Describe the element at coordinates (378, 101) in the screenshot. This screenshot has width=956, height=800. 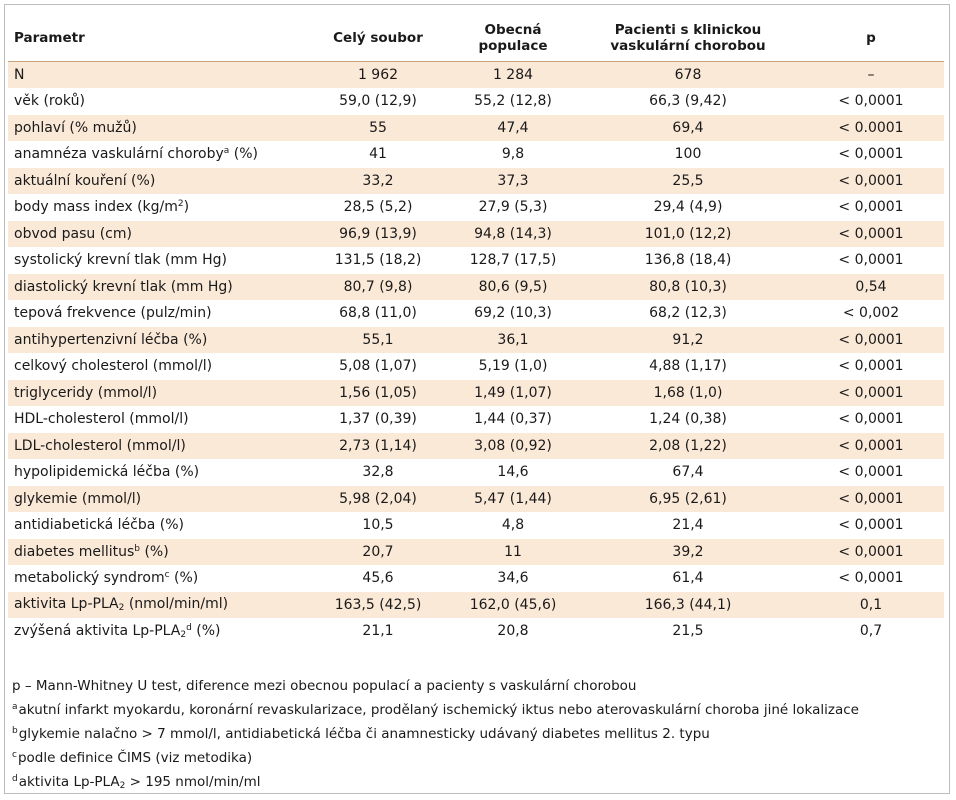
I see `value-cely-soubor: 59,0 (12,9)` at that location.